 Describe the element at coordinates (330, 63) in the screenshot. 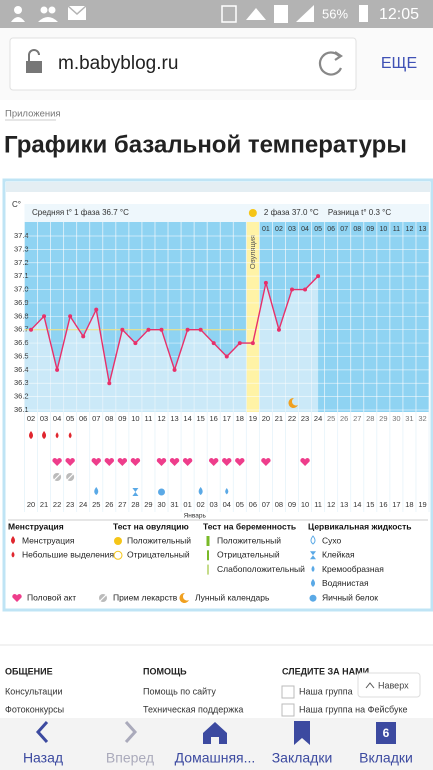

I see `reload-button` at that location.